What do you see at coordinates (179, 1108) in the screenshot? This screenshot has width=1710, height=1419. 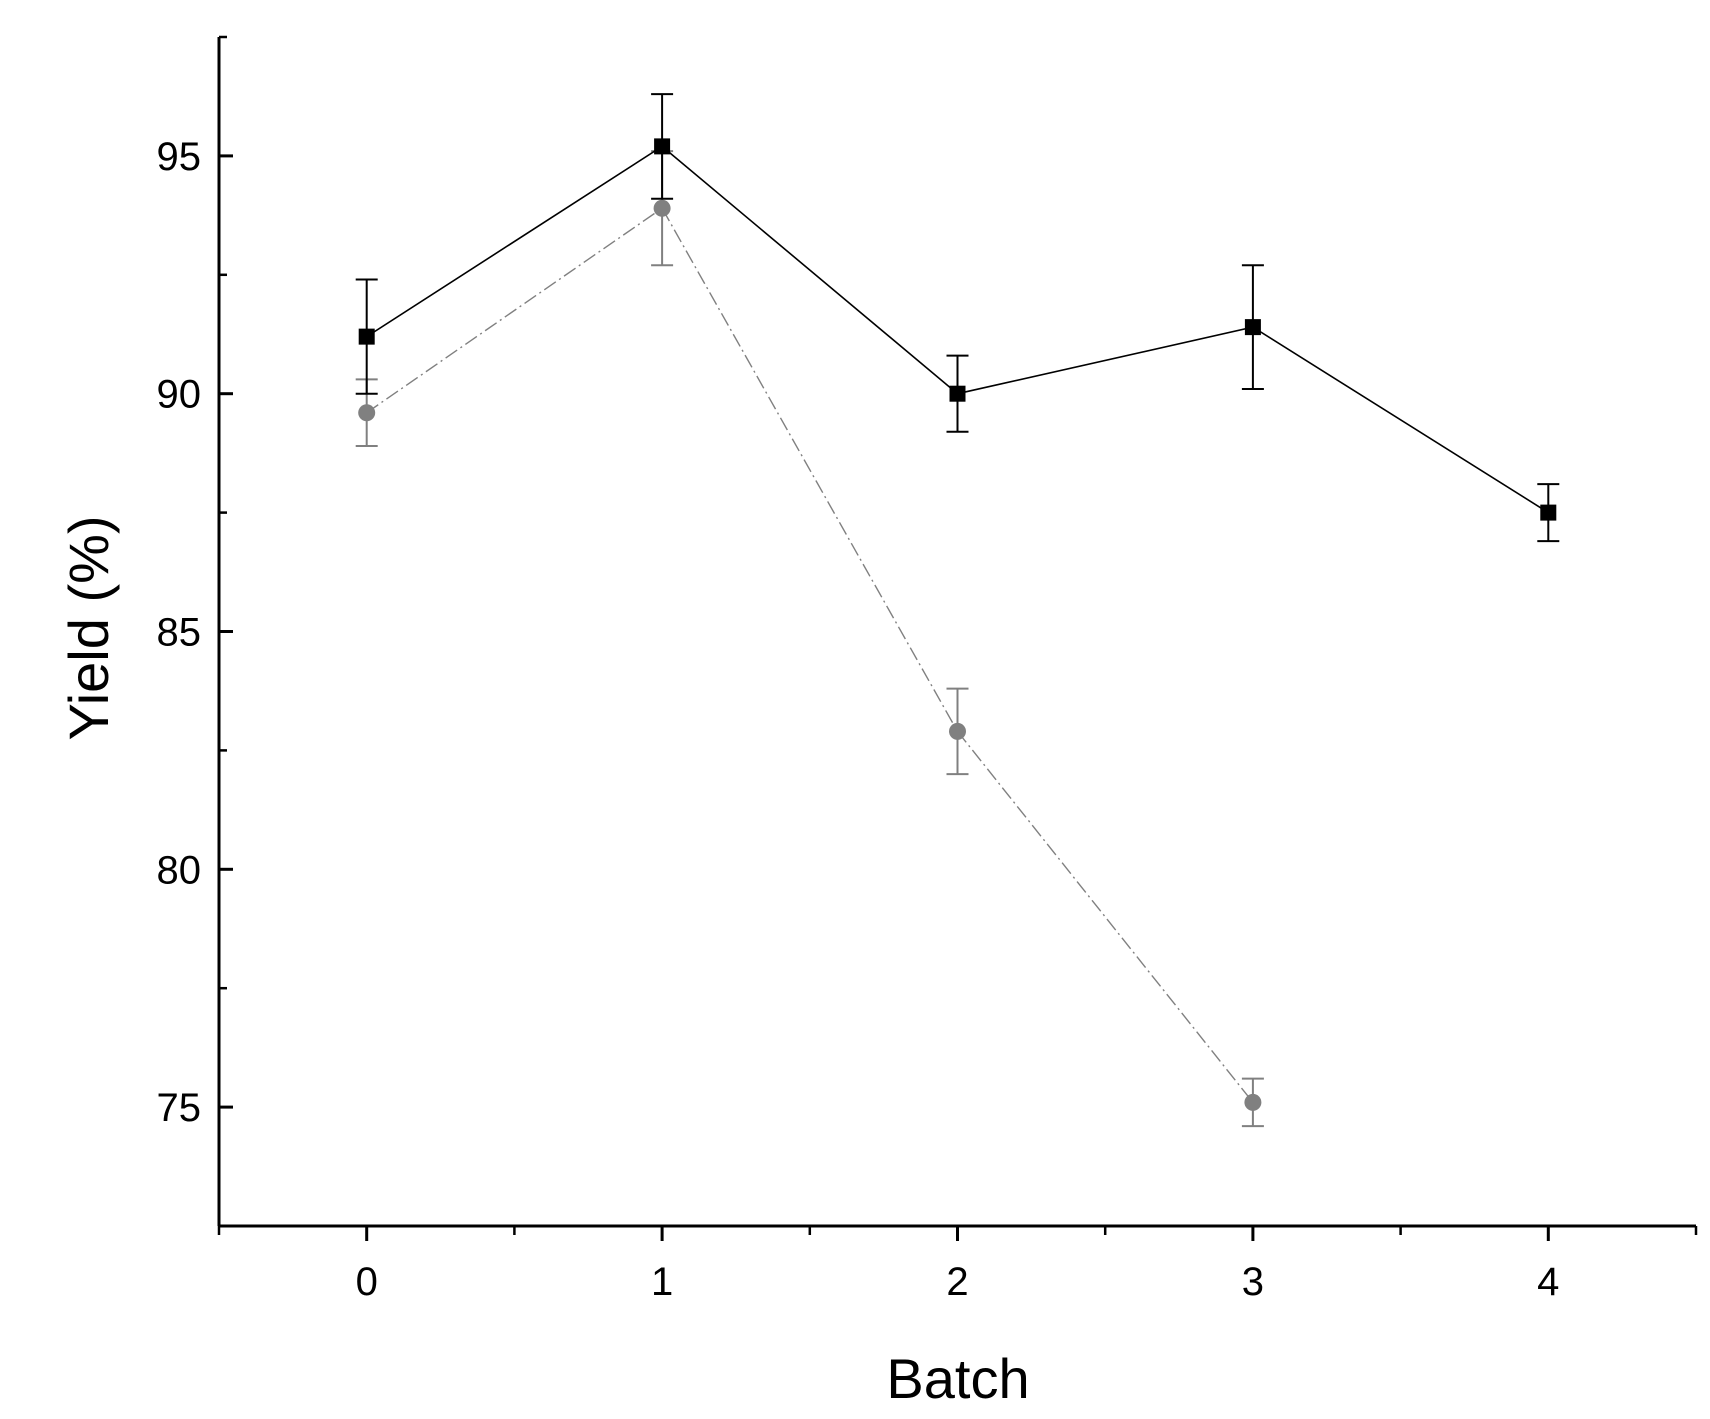 I see `y-tick-label: 75` at bounding box center [179, 1108].